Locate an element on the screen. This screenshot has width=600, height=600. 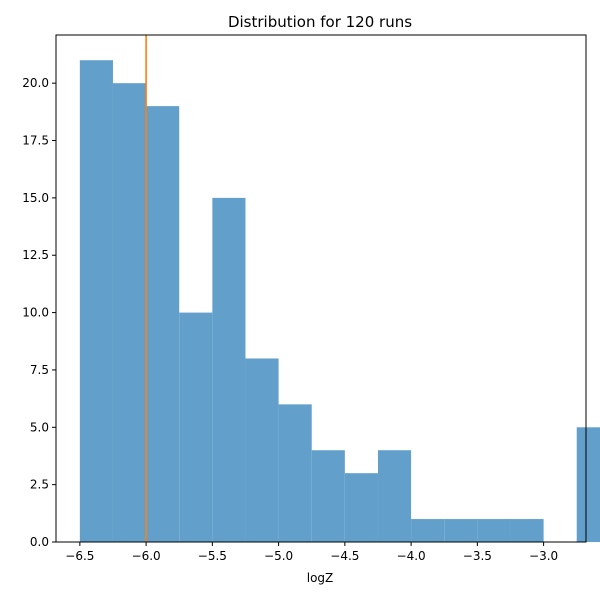
y-tick-label: 15.0 is located at coordinates (35, 198).